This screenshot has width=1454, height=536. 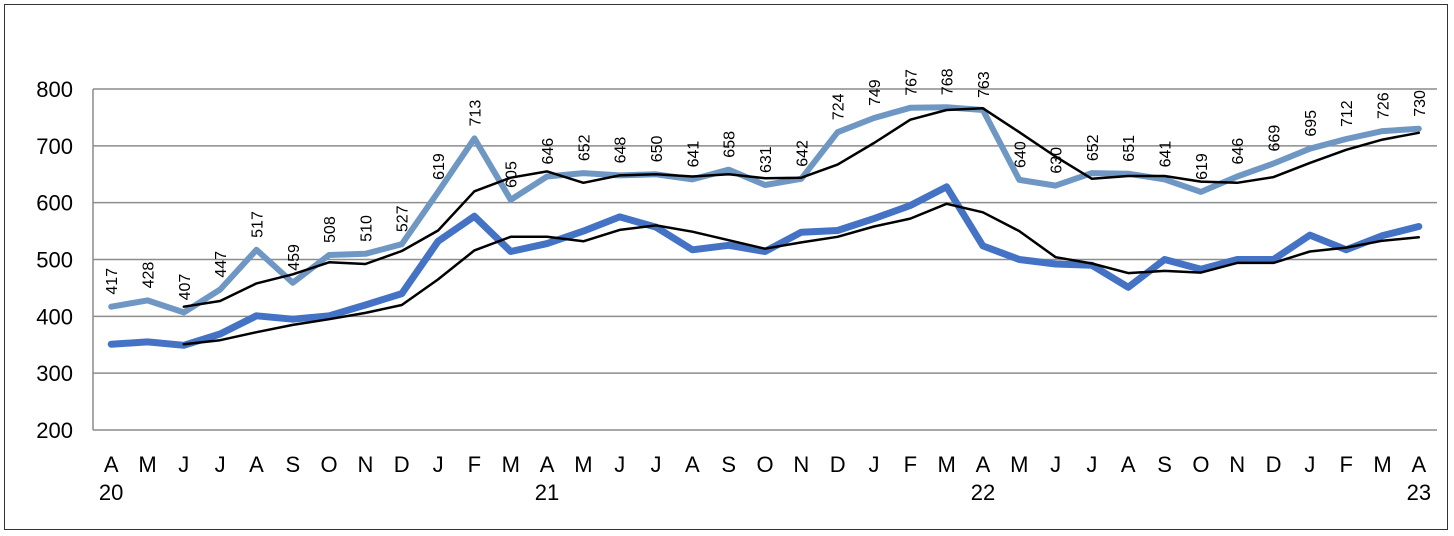 I want to click on data-label: 730, so click(x=1420, y=103).